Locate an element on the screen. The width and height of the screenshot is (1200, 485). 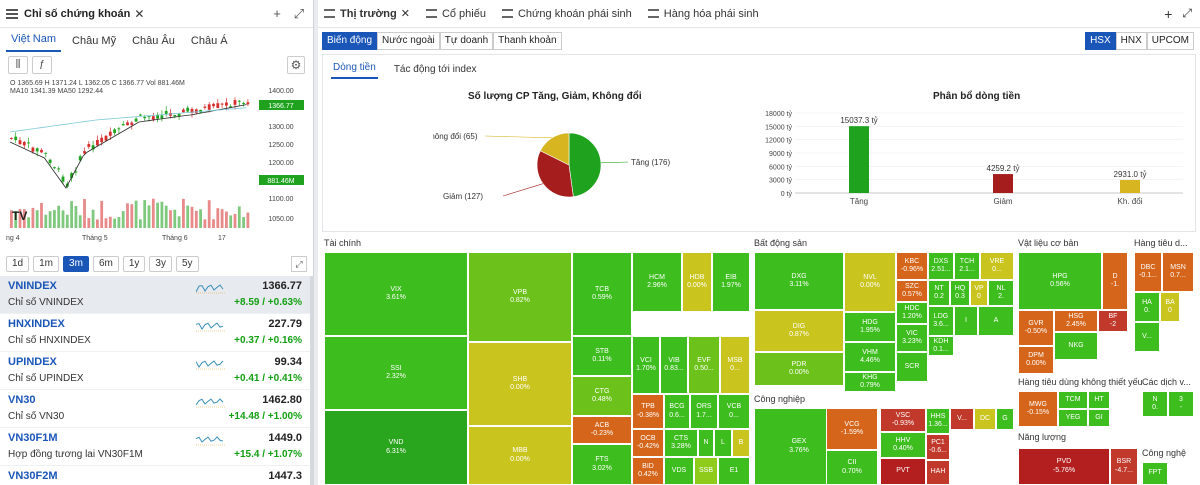
range-3y: 3y is located at coordinates (160, 264).